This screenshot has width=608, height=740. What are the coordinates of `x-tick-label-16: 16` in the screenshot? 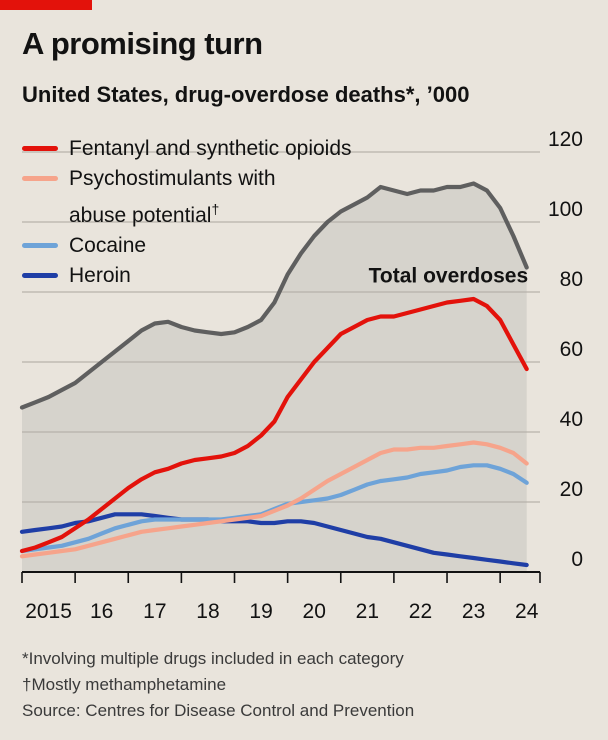 It's located at (101, 611).